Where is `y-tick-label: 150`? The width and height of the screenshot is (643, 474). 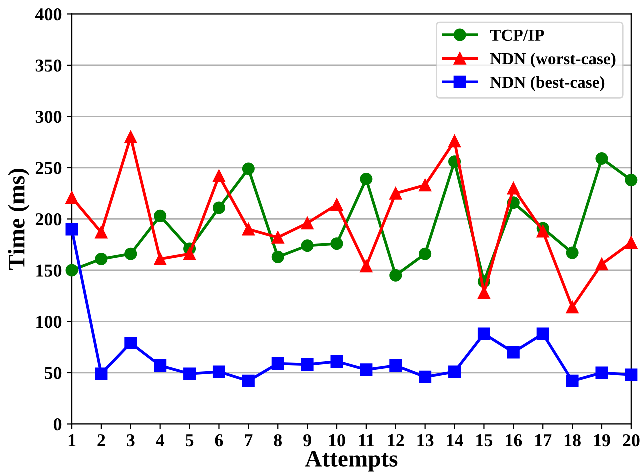
y-tick-label: 150 is located at coordinates (49, 270).